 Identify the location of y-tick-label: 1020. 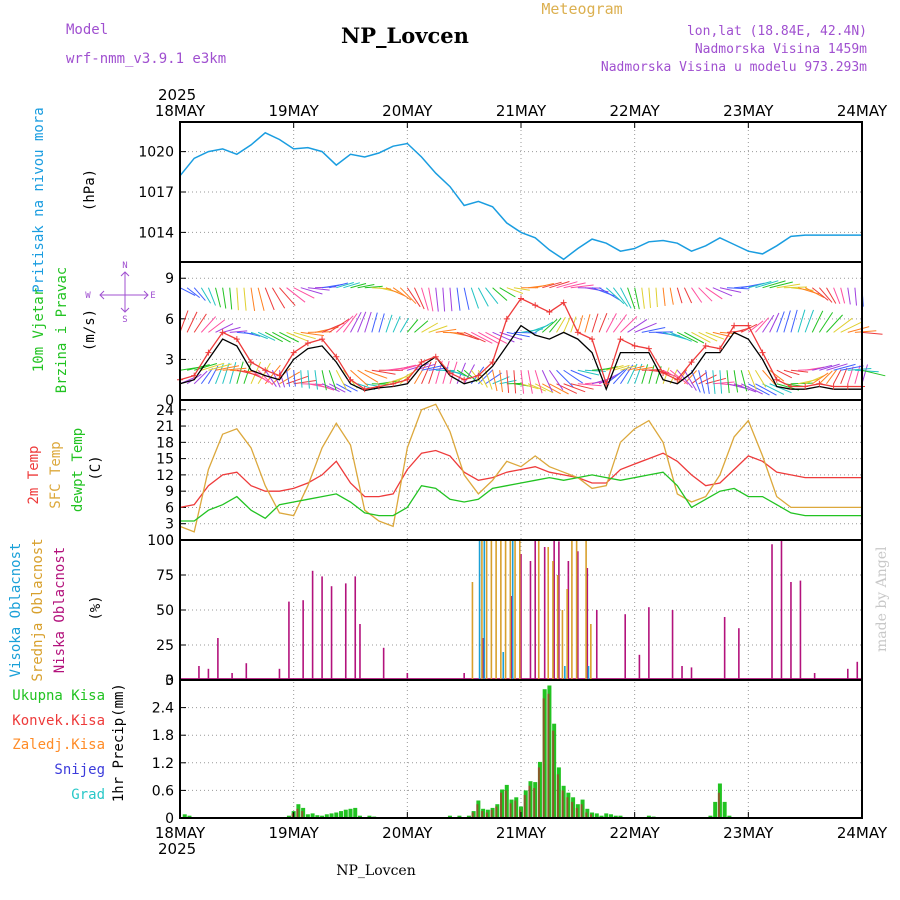
(156, 153).